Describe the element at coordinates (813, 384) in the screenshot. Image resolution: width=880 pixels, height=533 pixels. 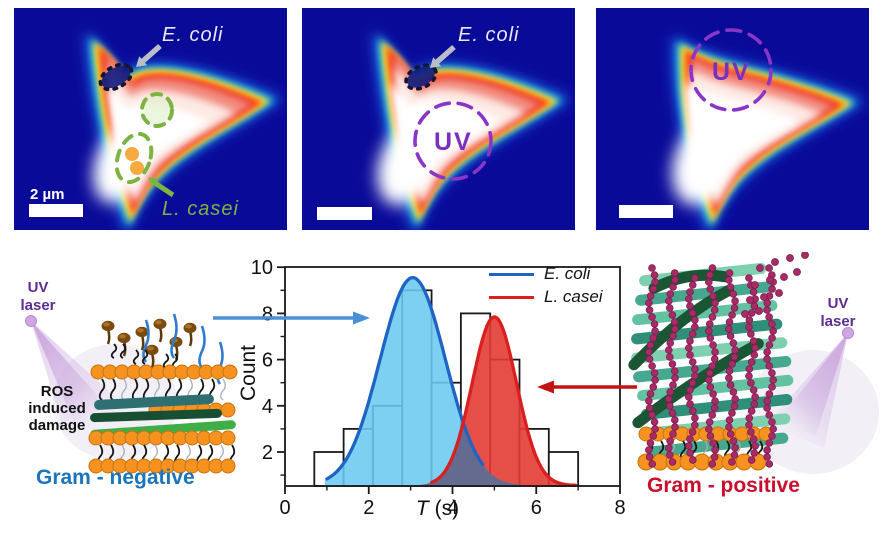
I see `laser-cone` at that location.